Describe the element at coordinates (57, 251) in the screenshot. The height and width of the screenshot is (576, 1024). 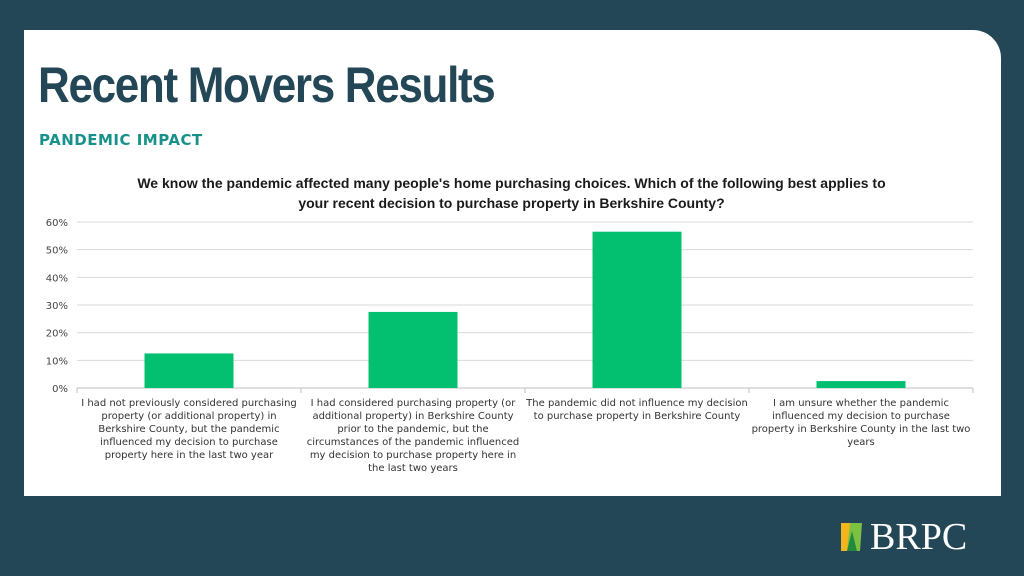
I see `y-tick-label: 50%` at that location.